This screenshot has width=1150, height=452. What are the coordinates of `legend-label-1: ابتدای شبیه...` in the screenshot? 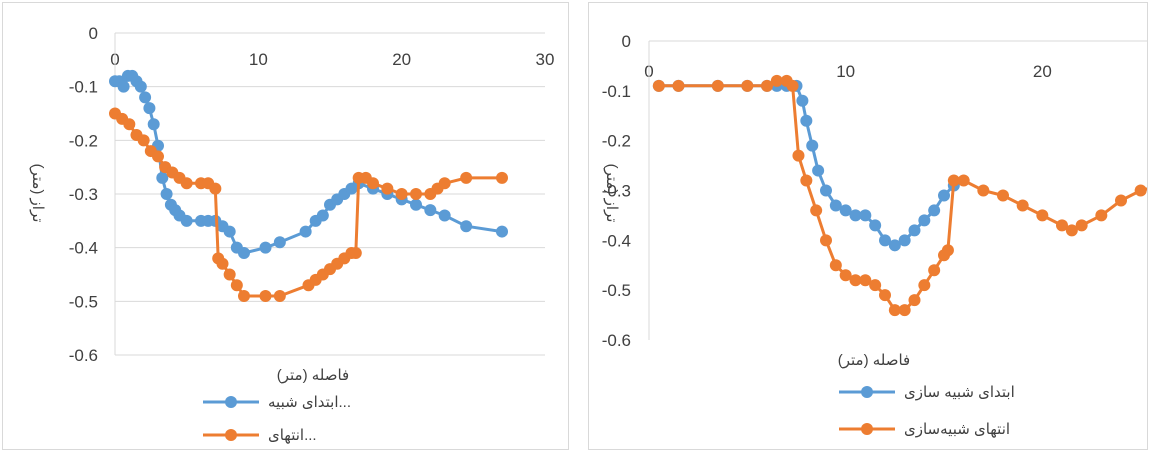 It's located at (309, 402).